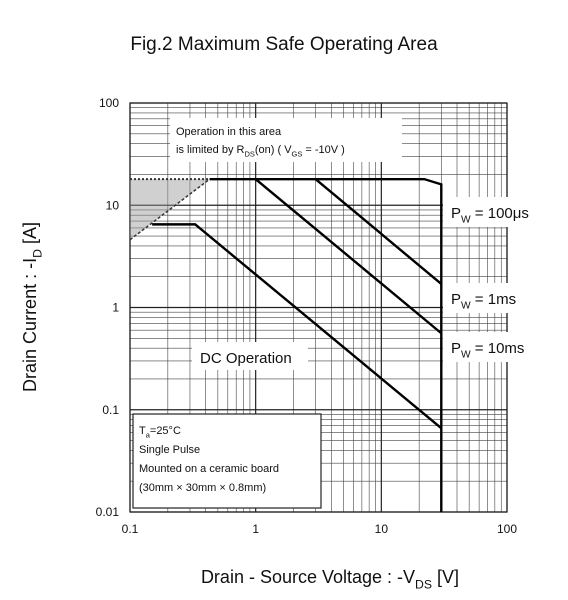 The image size is (568, 600). What do you see at coordinates (286, 140) in the screenshot?
I see `annotation-box` at bounding box center [286, 140].